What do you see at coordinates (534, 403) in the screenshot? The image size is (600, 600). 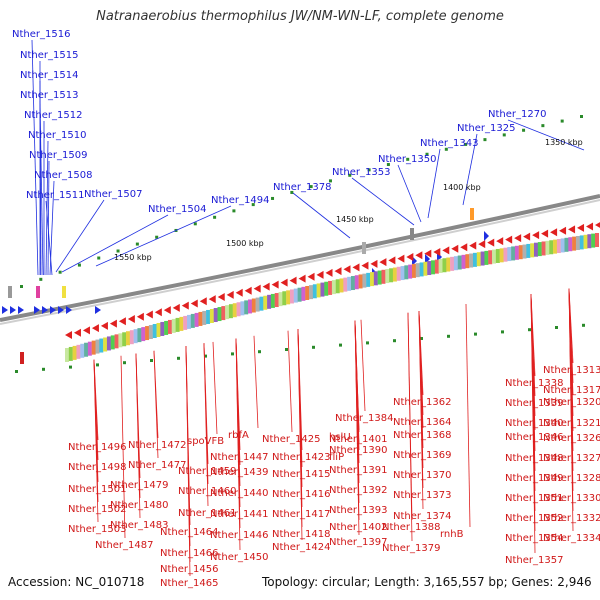 I see `gene-label-bottom: Nther_1339` at bounding box center [534, 403].